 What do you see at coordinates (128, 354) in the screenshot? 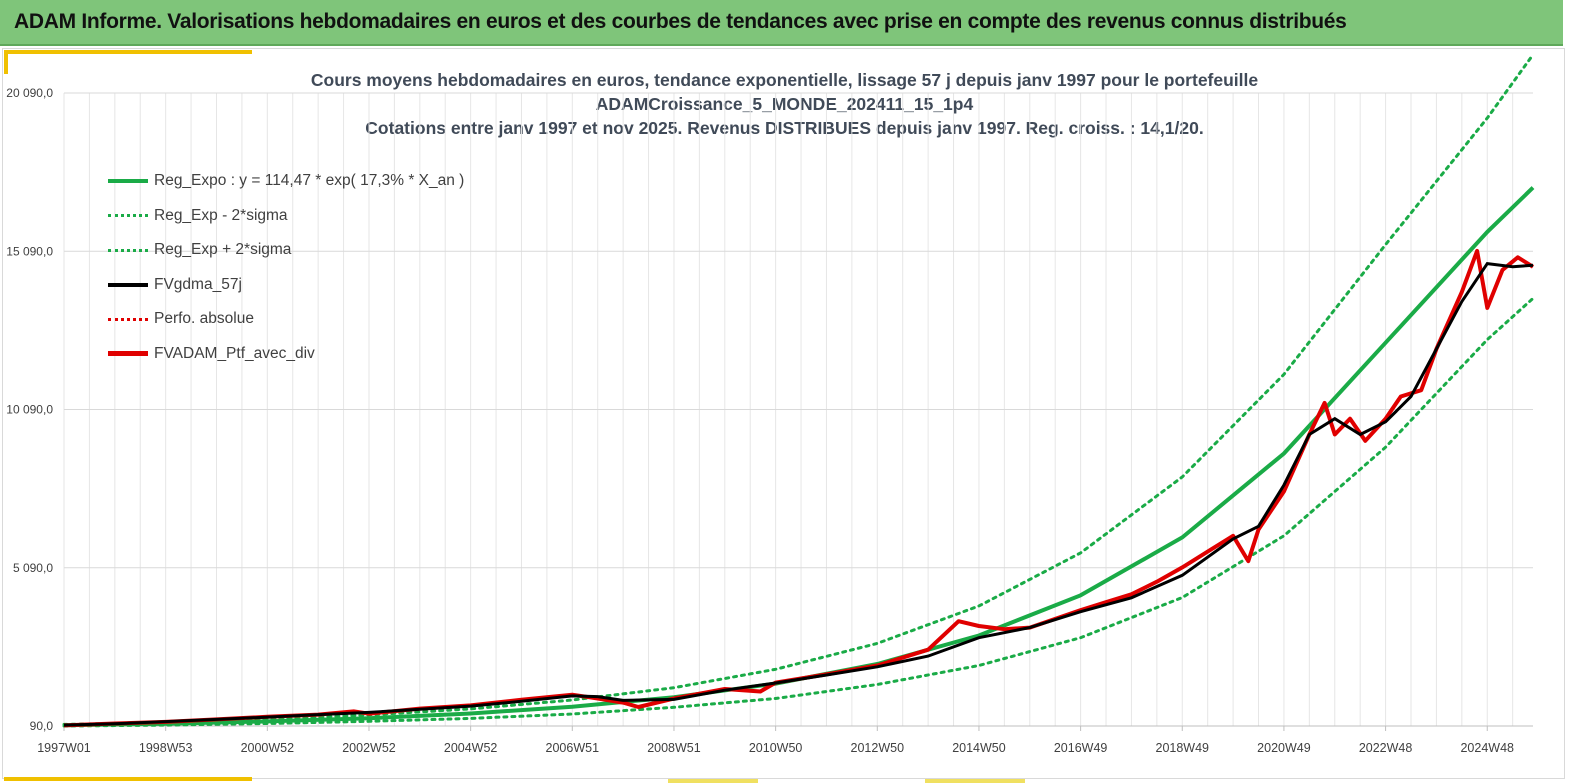
I see `legend-swatch-fvadam-ptf` at bounding box center [128, 354].